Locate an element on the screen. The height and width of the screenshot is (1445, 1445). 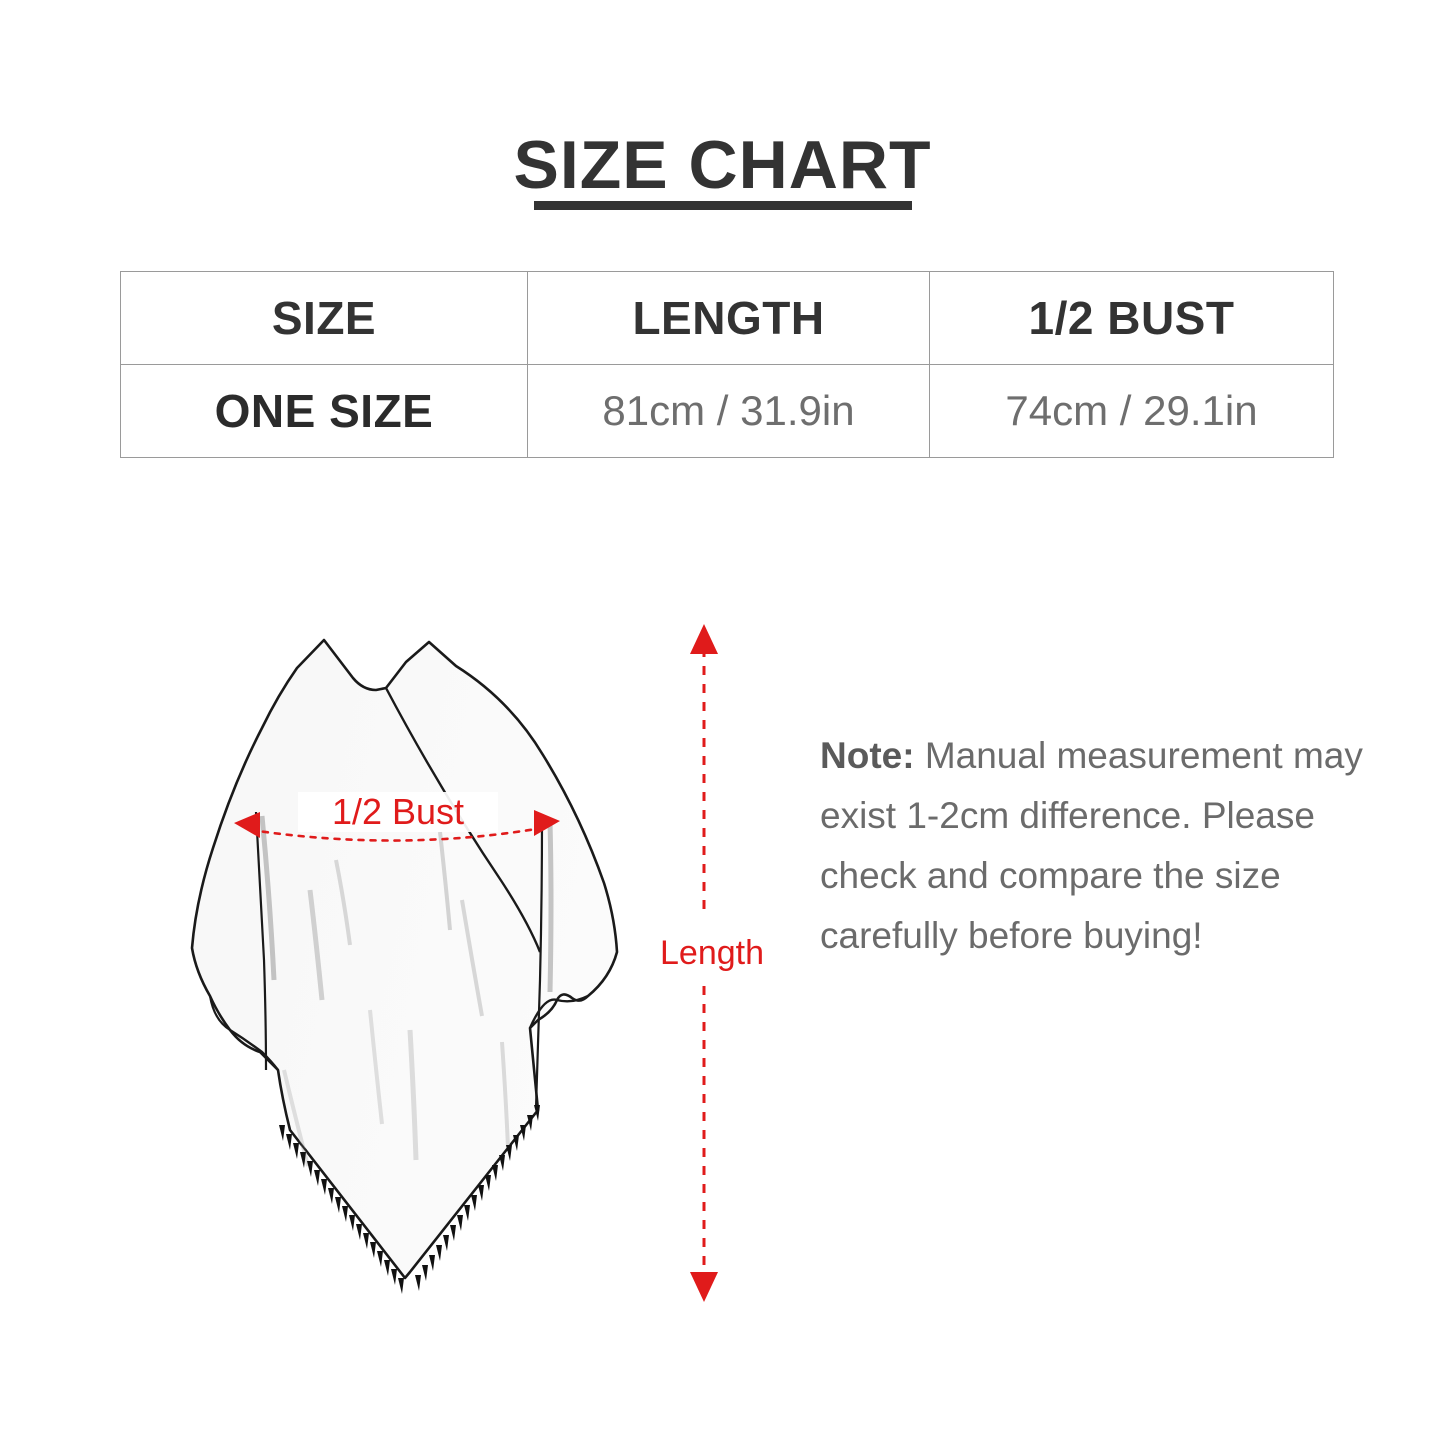
length-dimension-svg is located at coordinates (704, 963).